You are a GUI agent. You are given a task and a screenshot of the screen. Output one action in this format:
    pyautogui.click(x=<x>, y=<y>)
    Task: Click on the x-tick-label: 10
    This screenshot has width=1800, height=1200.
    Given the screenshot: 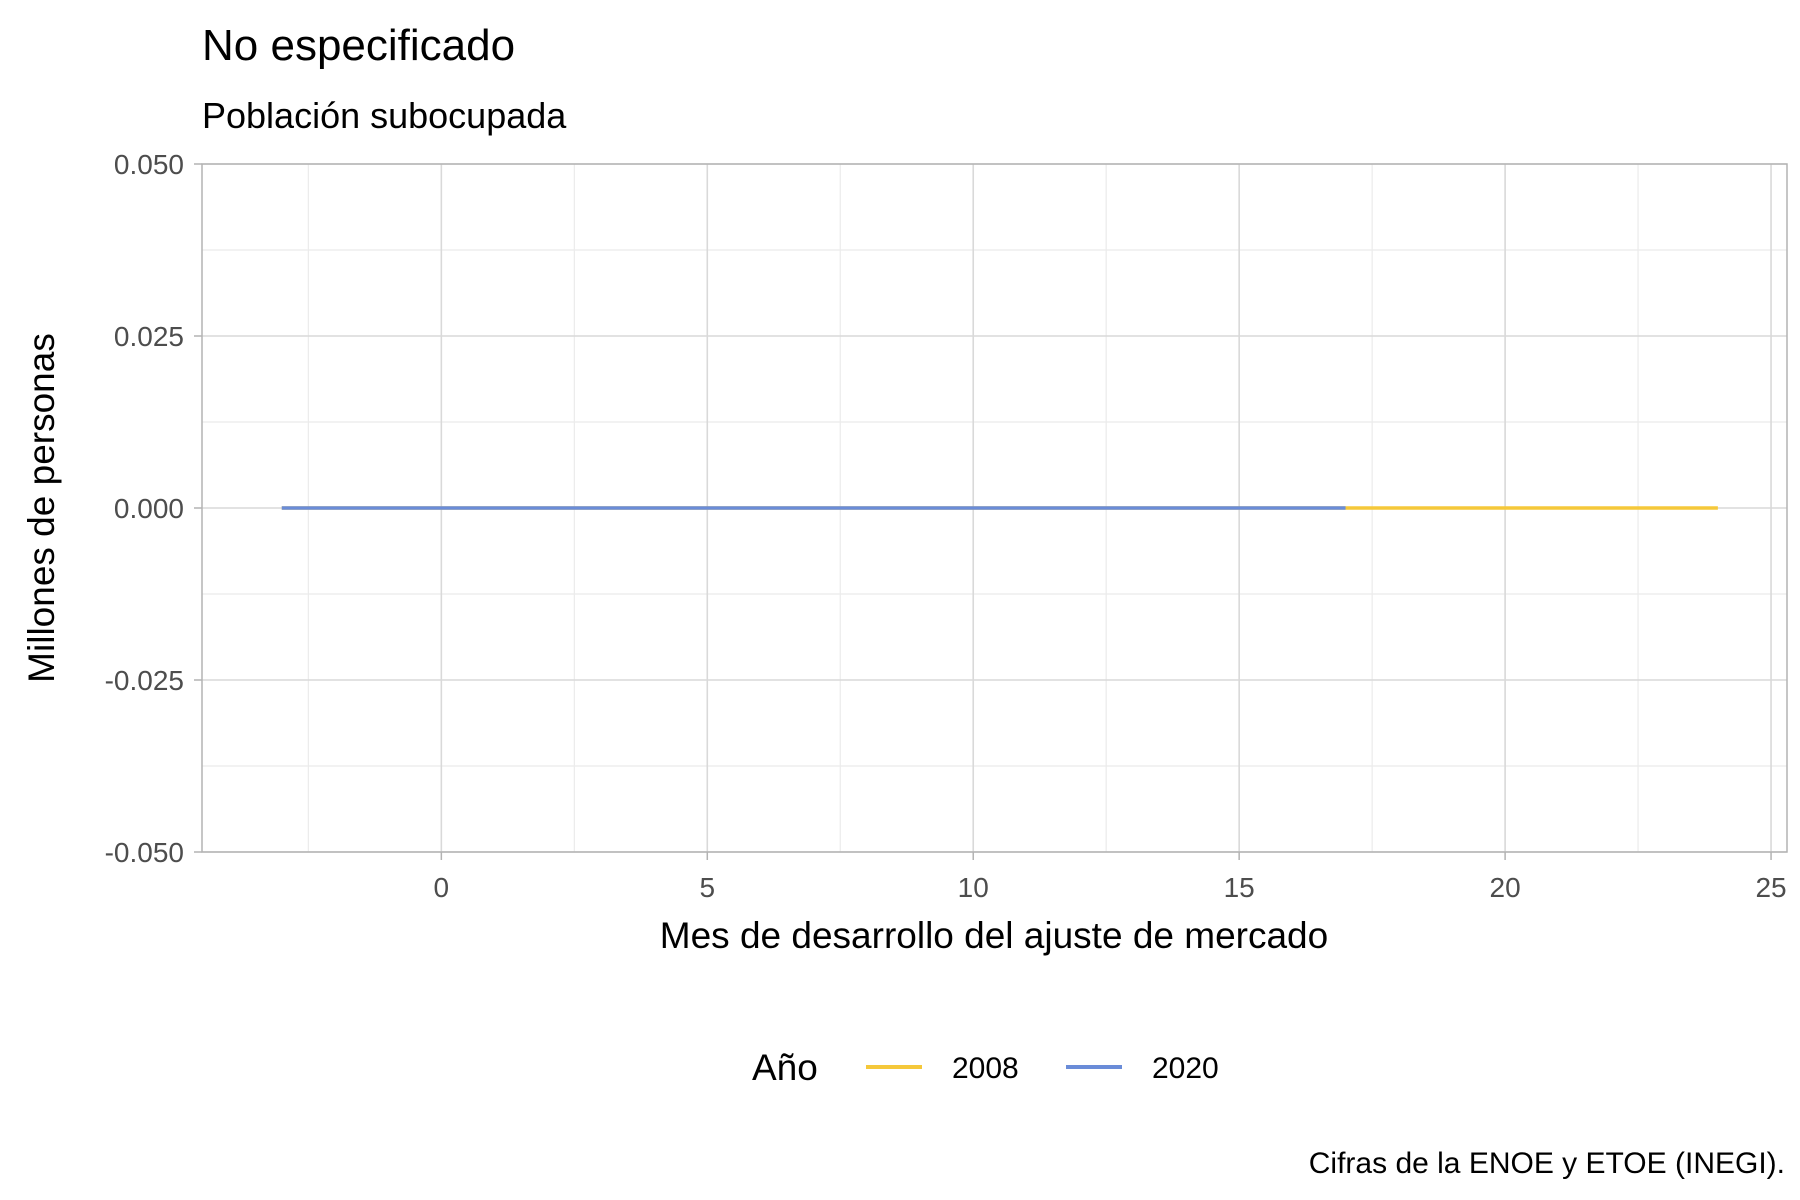 What is the action you would take?
    pyautogui.click(x=973, y=887)
    